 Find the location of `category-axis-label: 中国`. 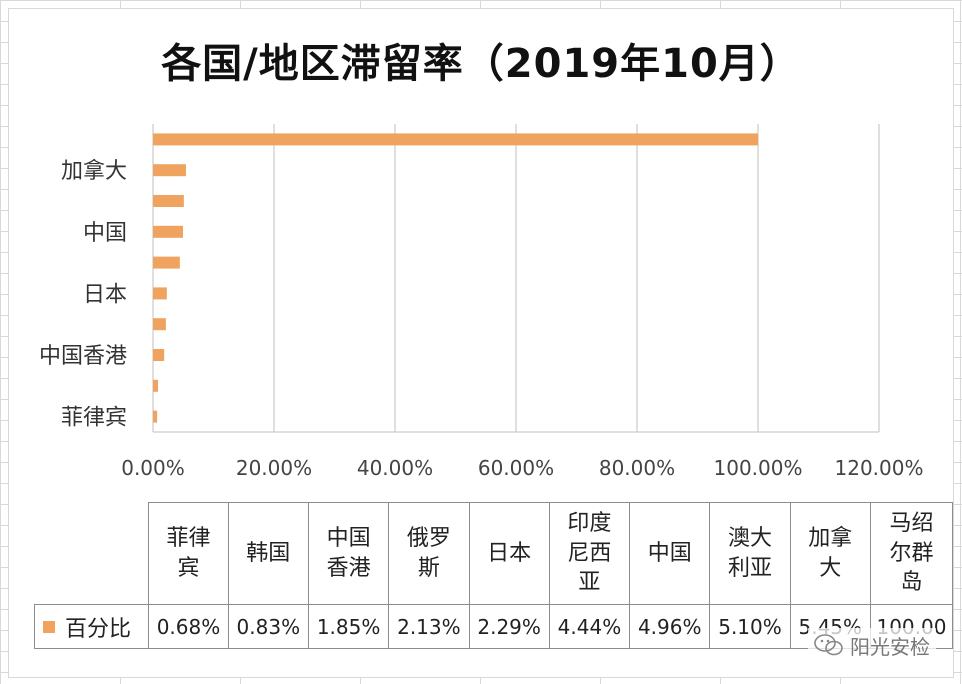

category-axis-label: 中国 is located at coordinates (105, 233).